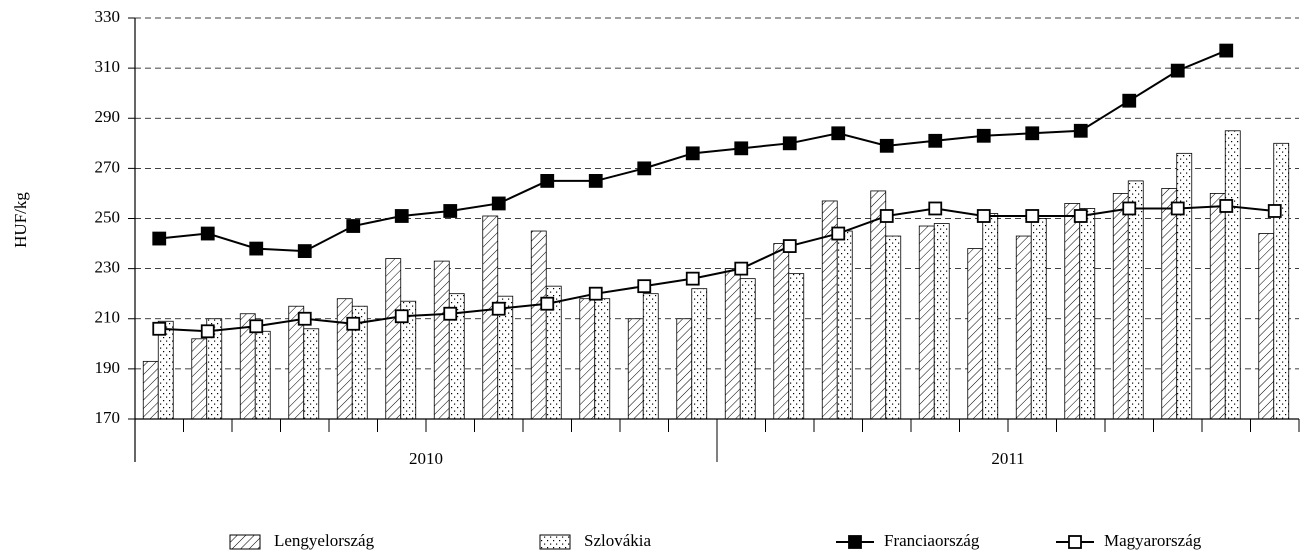 This screenshot has width=1308, height=554. What do you see at coordinates (108, 216) in the screenshot?
I see `y-tick-label: 250` at bounding box center [108, 216].